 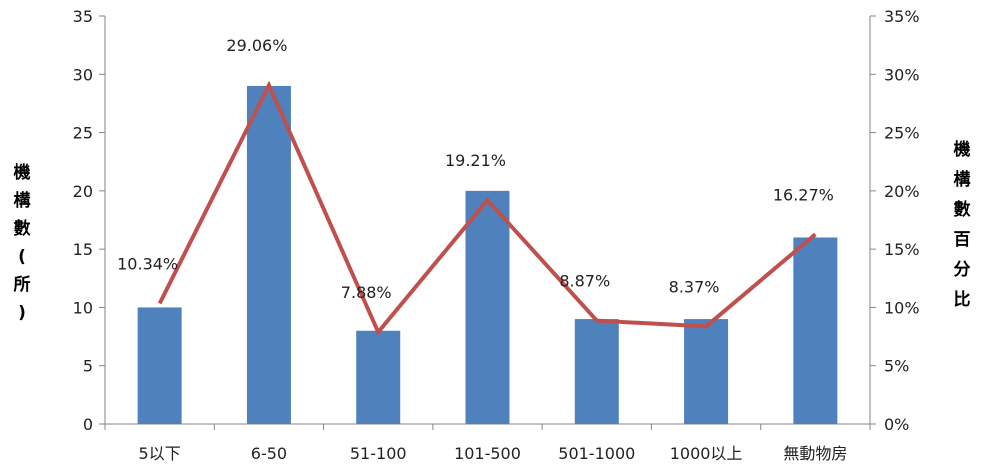 What do you see at coordinates (88, 366) in the screenshot?
I see `left-y-tick-label: 5` at bounding box center [88, 366].